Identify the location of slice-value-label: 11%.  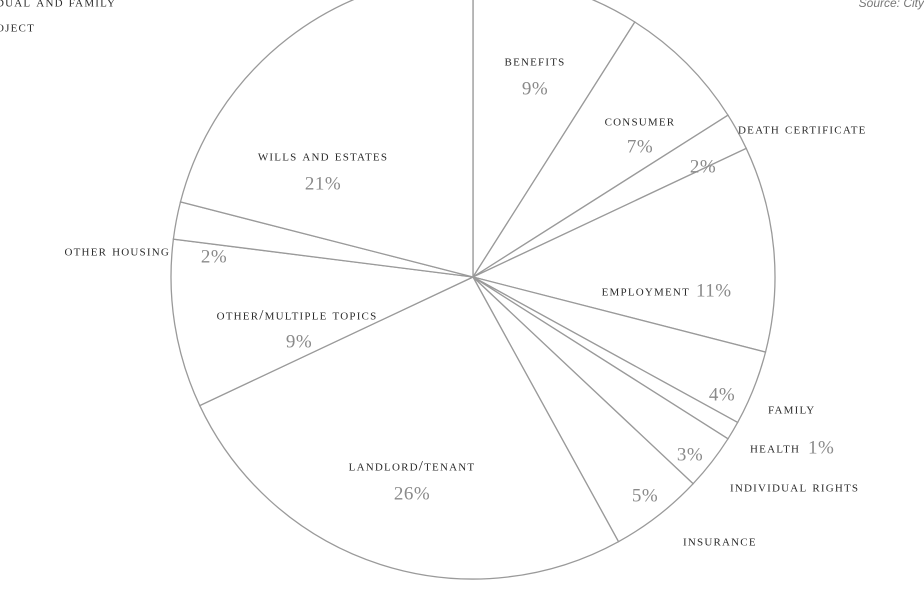
(714, 290).